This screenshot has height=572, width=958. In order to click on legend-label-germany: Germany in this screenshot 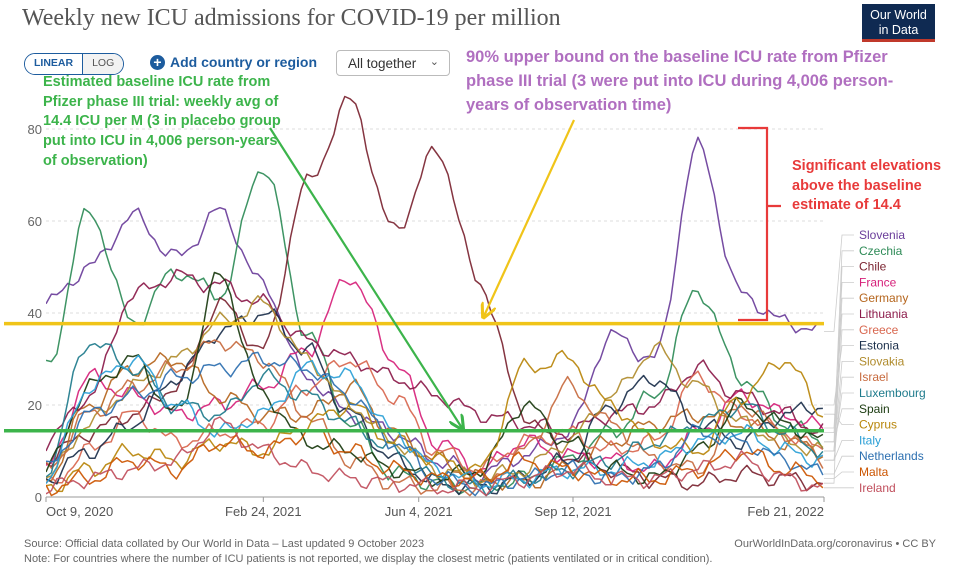, I will do `click(883, 298)`.